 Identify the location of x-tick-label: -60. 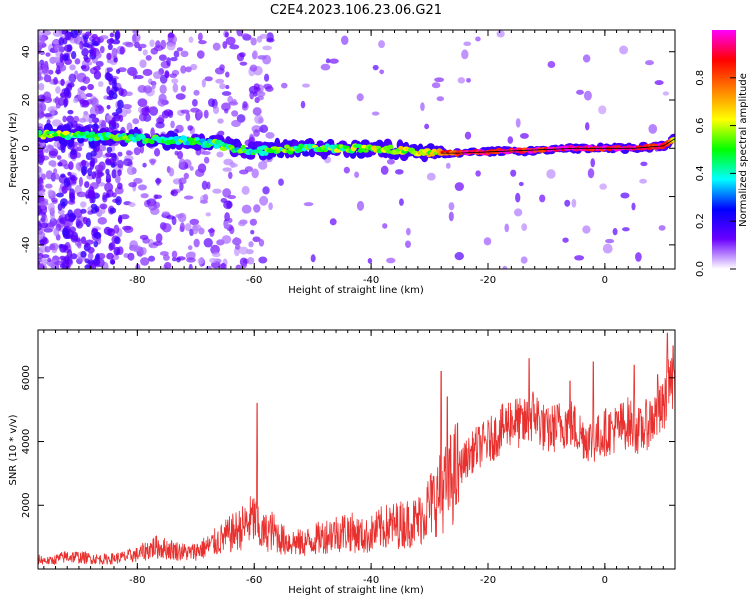
(254, 280).